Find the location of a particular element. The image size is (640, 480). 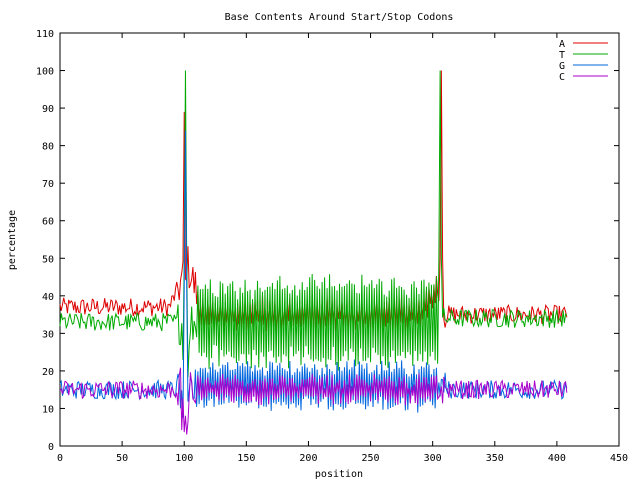

y-tick-label: 30 is located at coordinates (48, 334).